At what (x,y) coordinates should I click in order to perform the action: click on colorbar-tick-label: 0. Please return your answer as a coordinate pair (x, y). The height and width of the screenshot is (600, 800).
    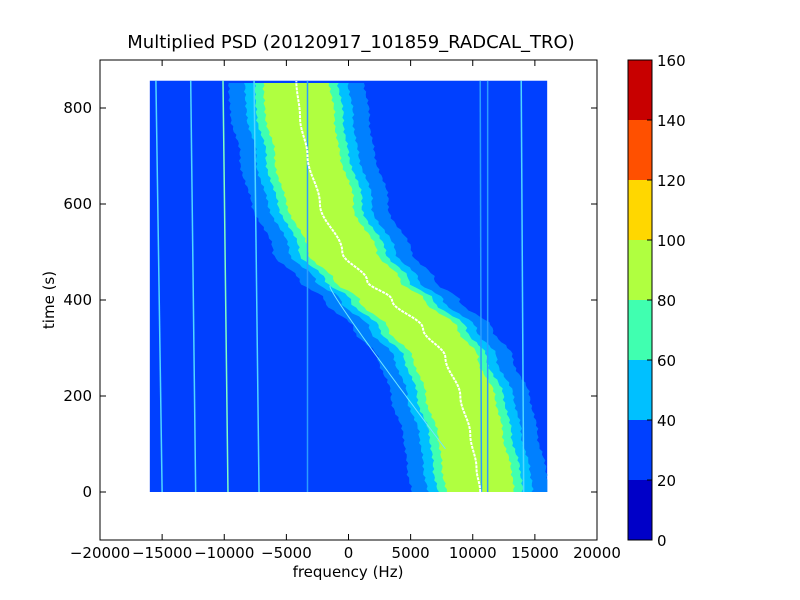
    Looking at the image, I should click on (662, 541).